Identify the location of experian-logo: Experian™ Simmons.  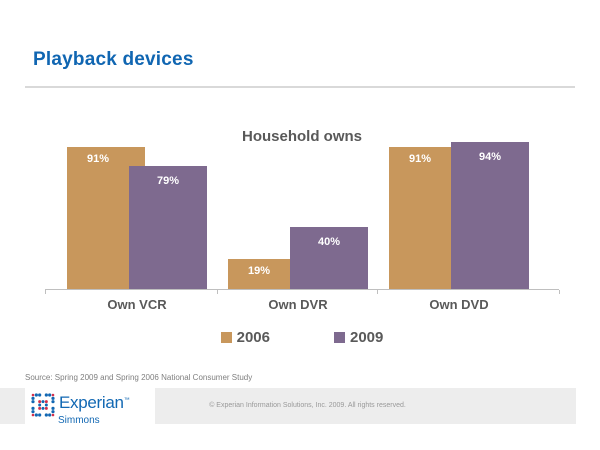
(90, 408).